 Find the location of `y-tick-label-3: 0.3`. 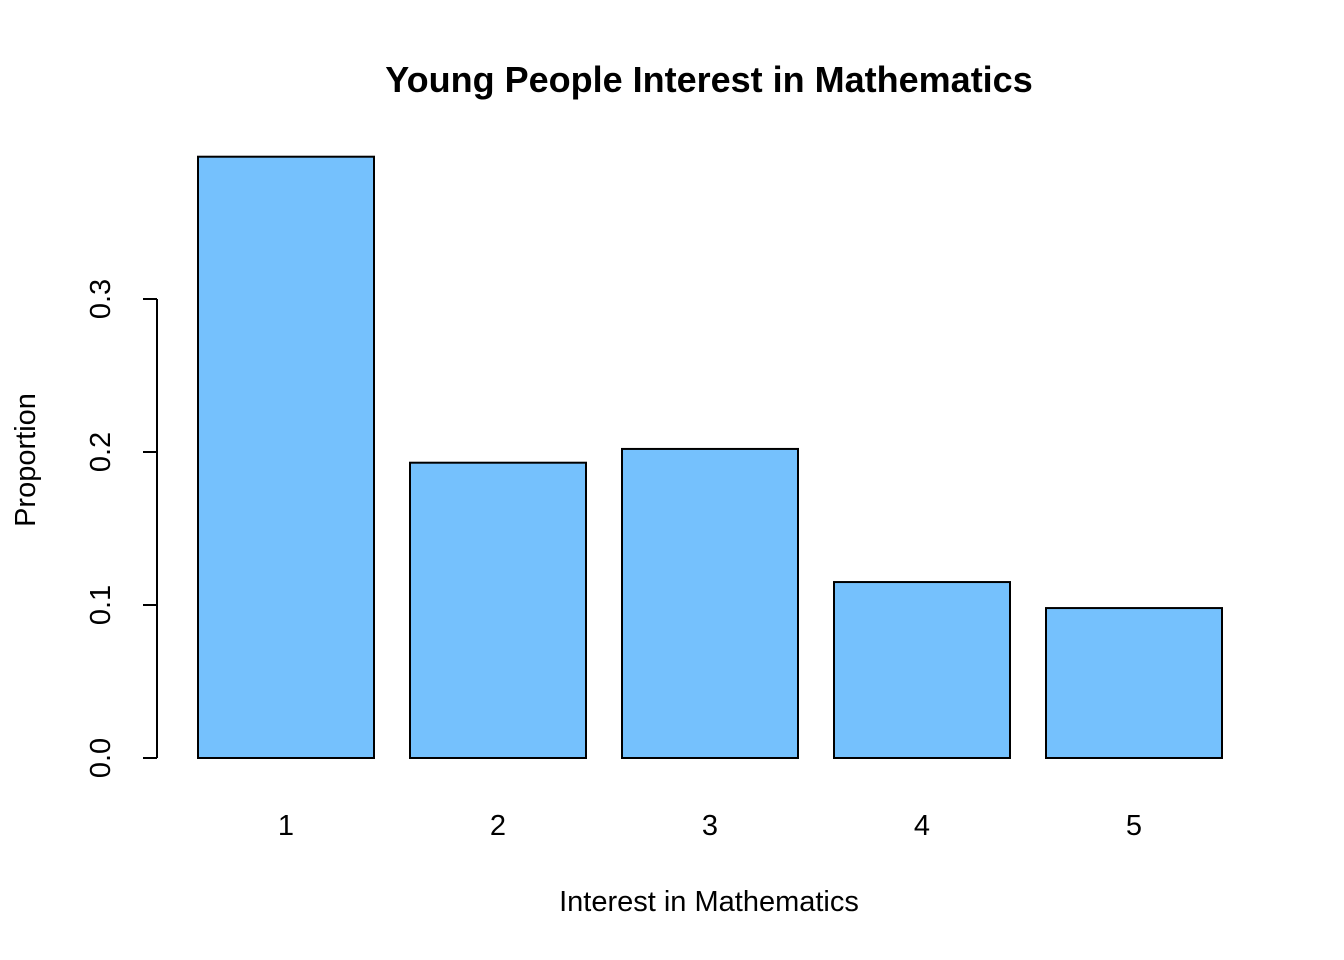

y-tick-label-3: 0.3 is located at coordinates (101, 299).